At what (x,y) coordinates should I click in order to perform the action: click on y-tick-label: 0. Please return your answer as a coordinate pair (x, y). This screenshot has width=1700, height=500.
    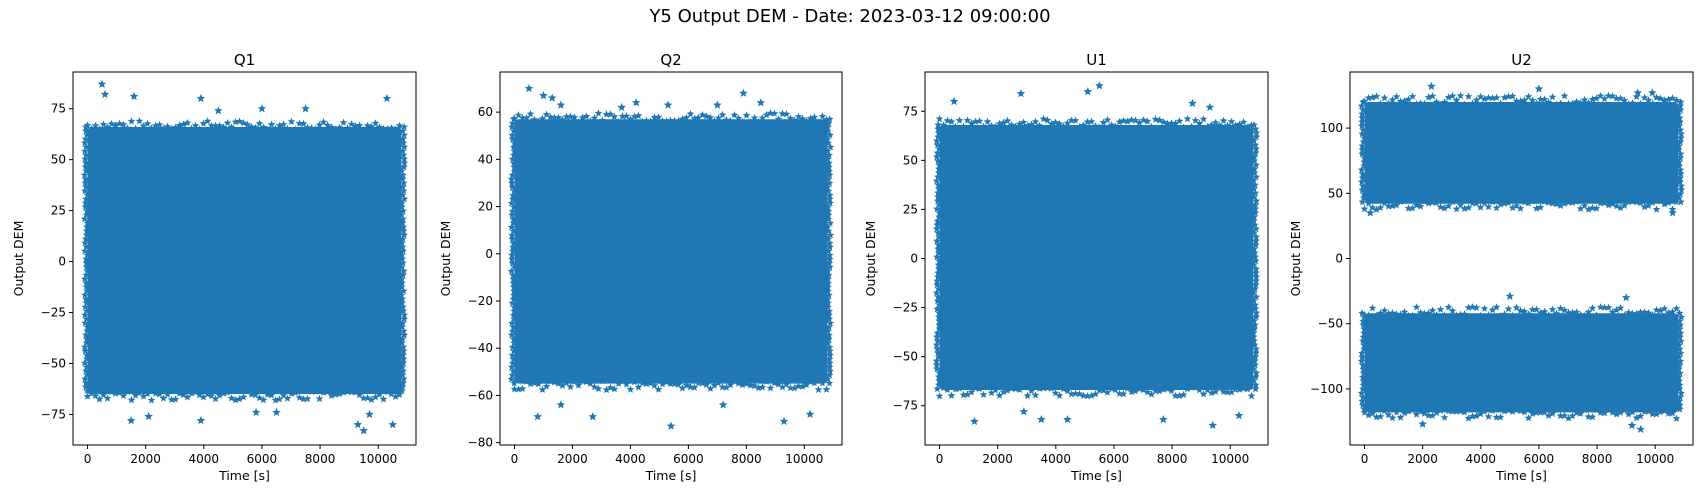
    Looking at the image, I should click on (1339, 259).